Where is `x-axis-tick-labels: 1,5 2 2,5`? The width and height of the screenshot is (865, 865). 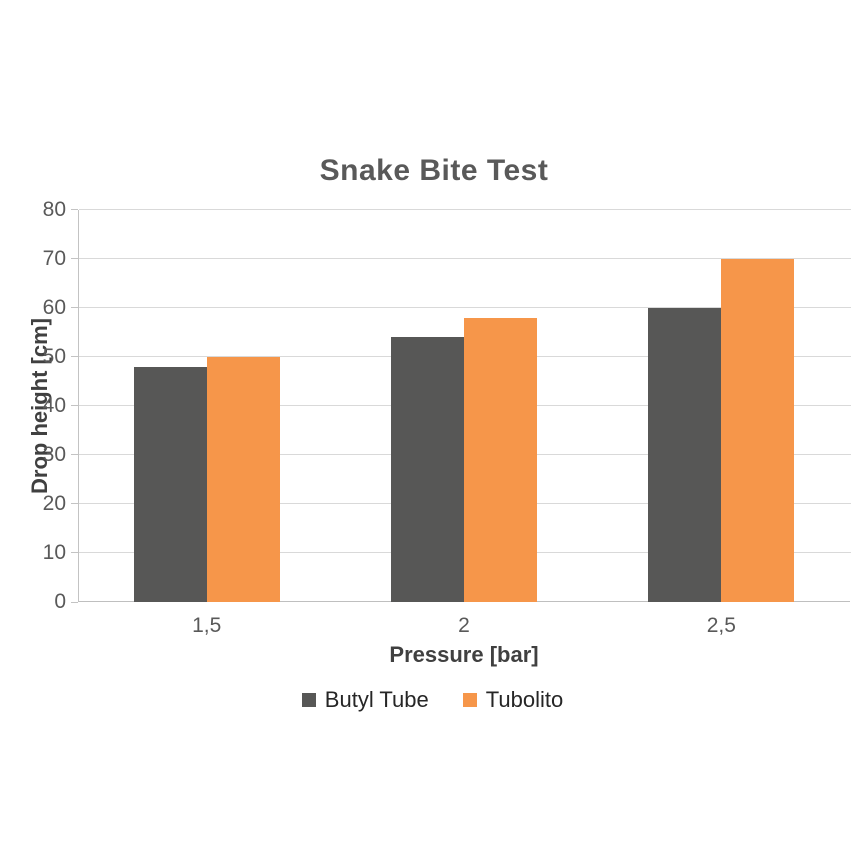
x-axis-tick-labels: 1,5 2 2,5 is located at coordinates (464, 626).